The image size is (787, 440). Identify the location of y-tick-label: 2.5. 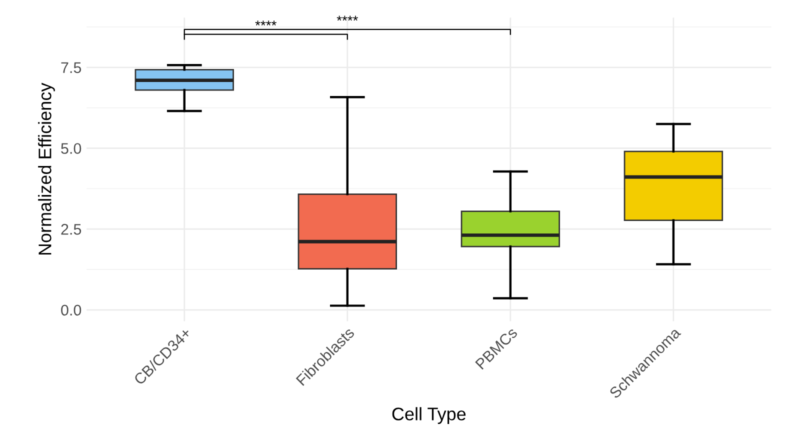
(71, 229).